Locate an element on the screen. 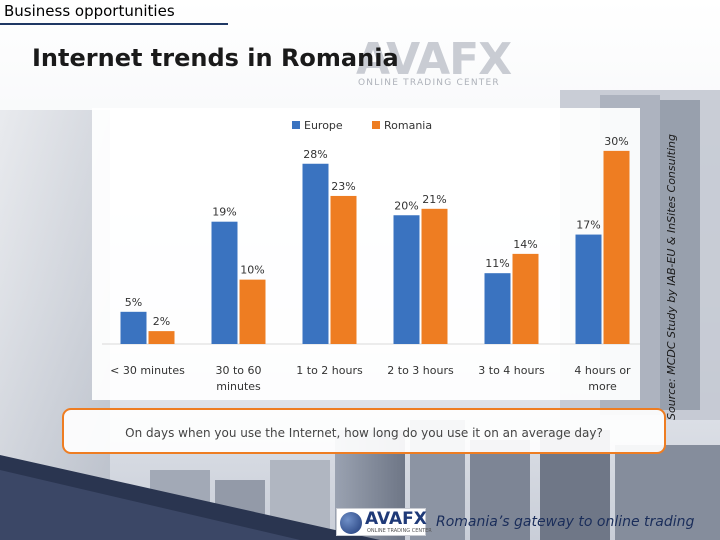 Image resolution: width=720 pixels, height=540 pixels. category-label-line: 2 to 3 hours is located at coordinates (420, 370).